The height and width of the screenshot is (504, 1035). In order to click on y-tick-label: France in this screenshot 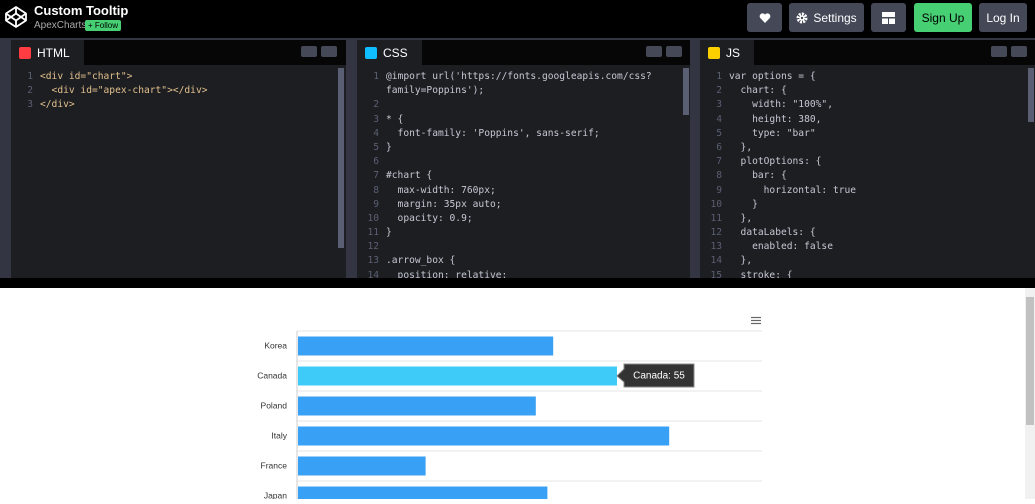, I will do `click(274, 465)`.